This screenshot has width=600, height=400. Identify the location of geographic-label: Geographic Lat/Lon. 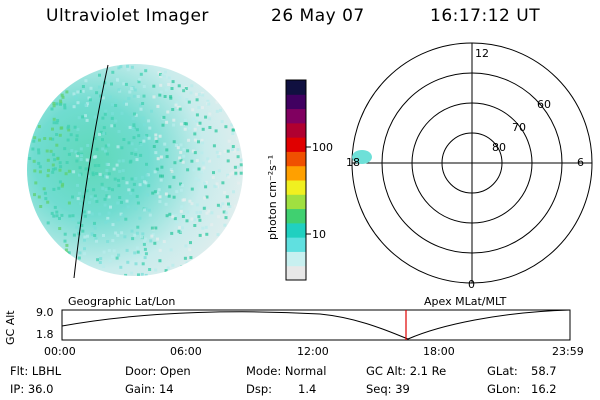
(122, 301).